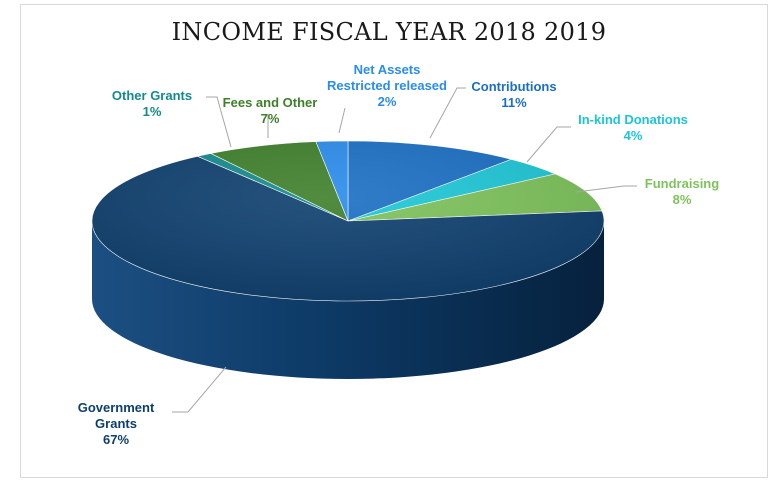 The image size is (778, 482). Describe the element at coordinates (342, 120) in the screenshot. I see `leader-line-net-assets-restricted-released` at that location.